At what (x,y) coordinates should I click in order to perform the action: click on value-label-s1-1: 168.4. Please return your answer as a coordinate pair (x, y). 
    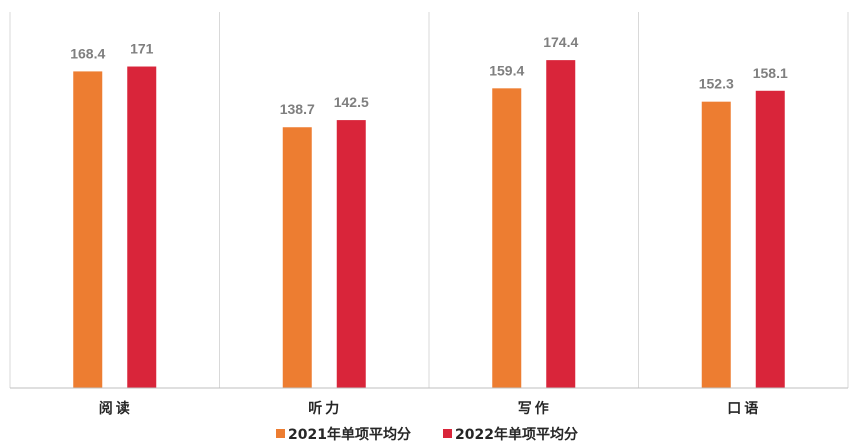
    Looking at the image, I should click on (87, 53).